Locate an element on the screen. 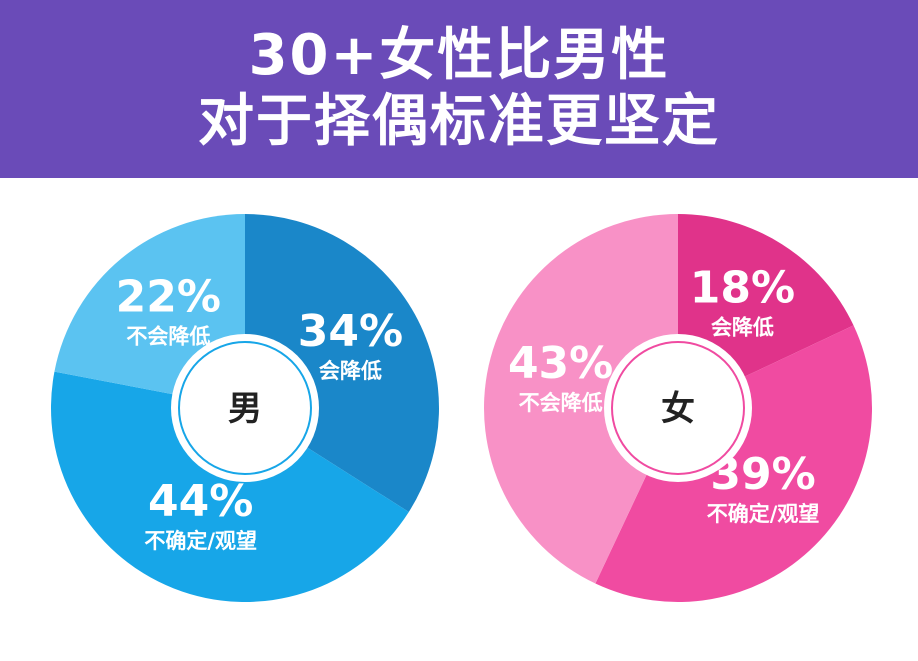 This screenshot has height=661, width=918. slice-value-label-0-2: 22% is located at coordinates (168, 296).